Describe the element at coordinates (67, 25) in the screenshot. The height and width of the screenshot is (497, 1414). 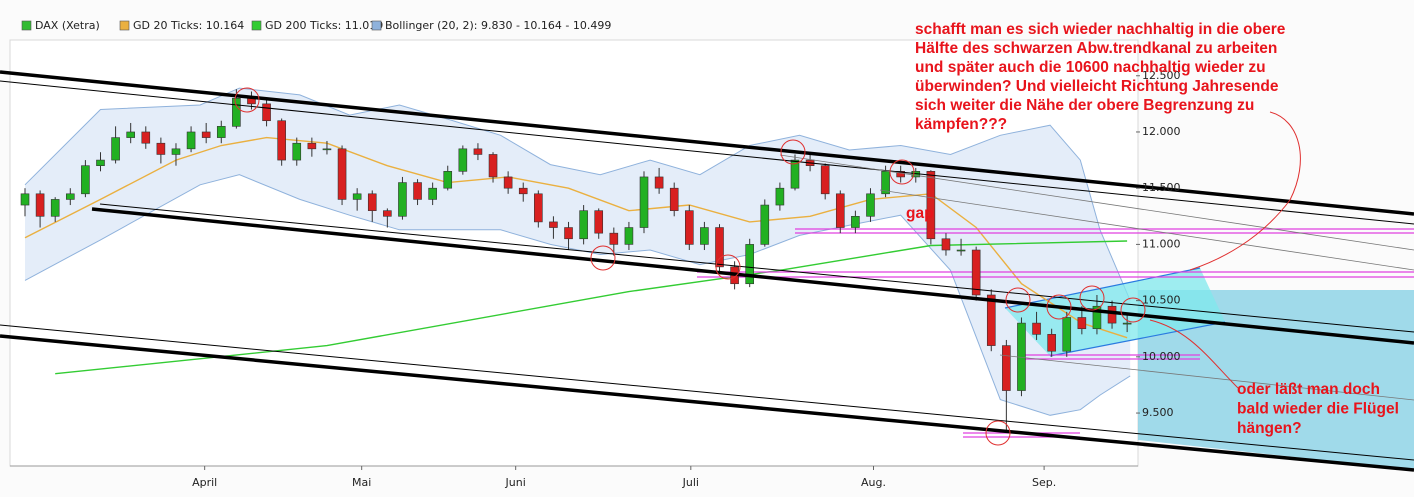
I see `legend-label: DAX (Xetra)` at that location.